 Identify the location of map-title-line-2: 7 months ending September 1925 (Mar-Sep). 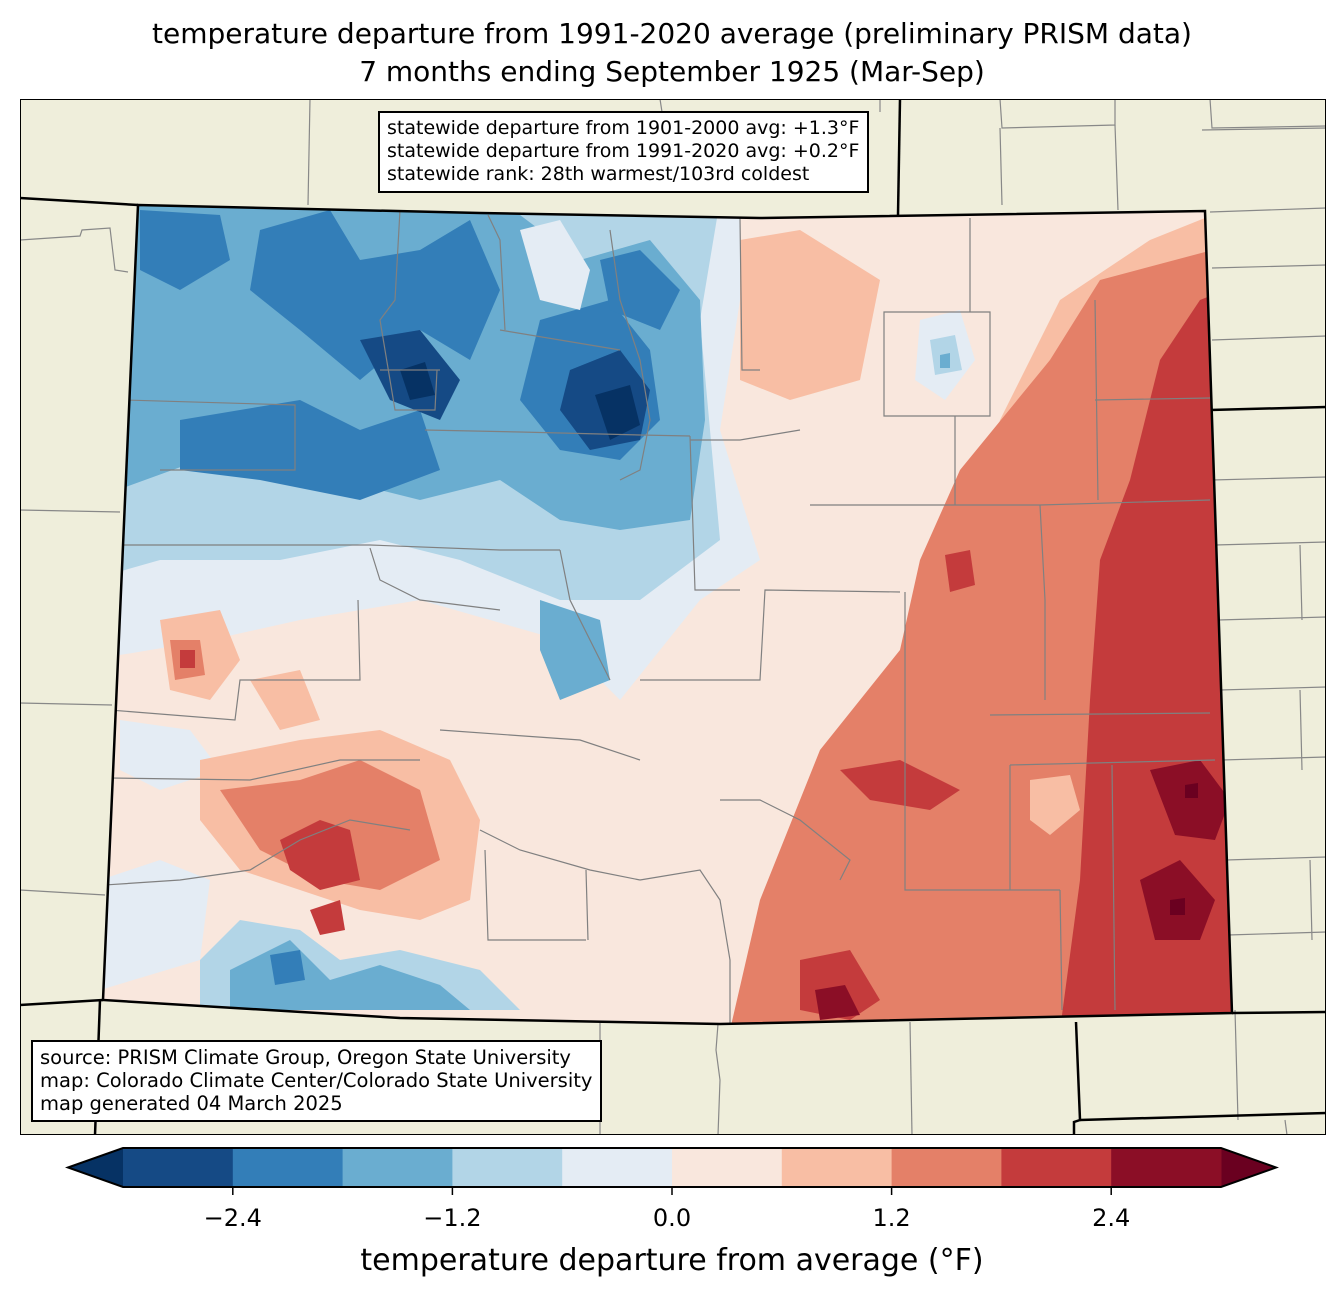
(672, 71).